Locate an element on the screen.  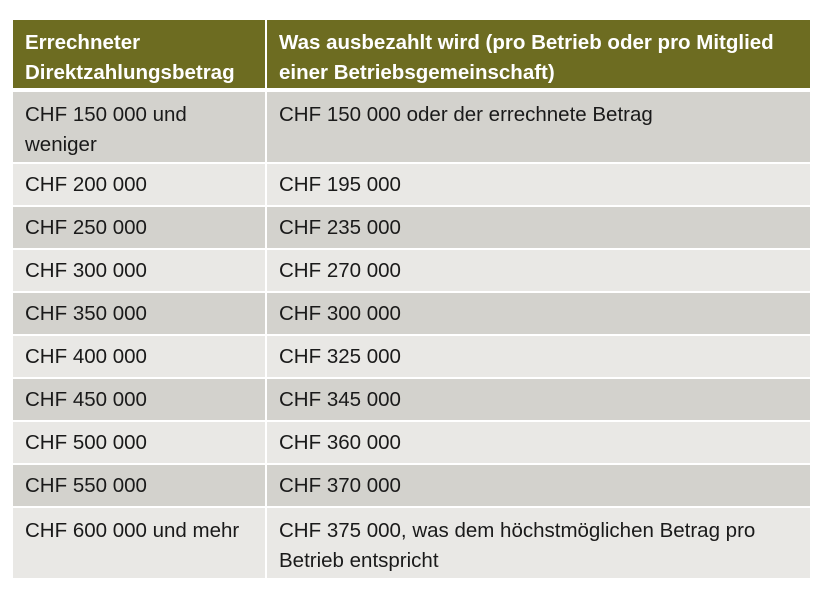
paid-amount-cell: CHF 300 000 is located at coordinates (537, 312).